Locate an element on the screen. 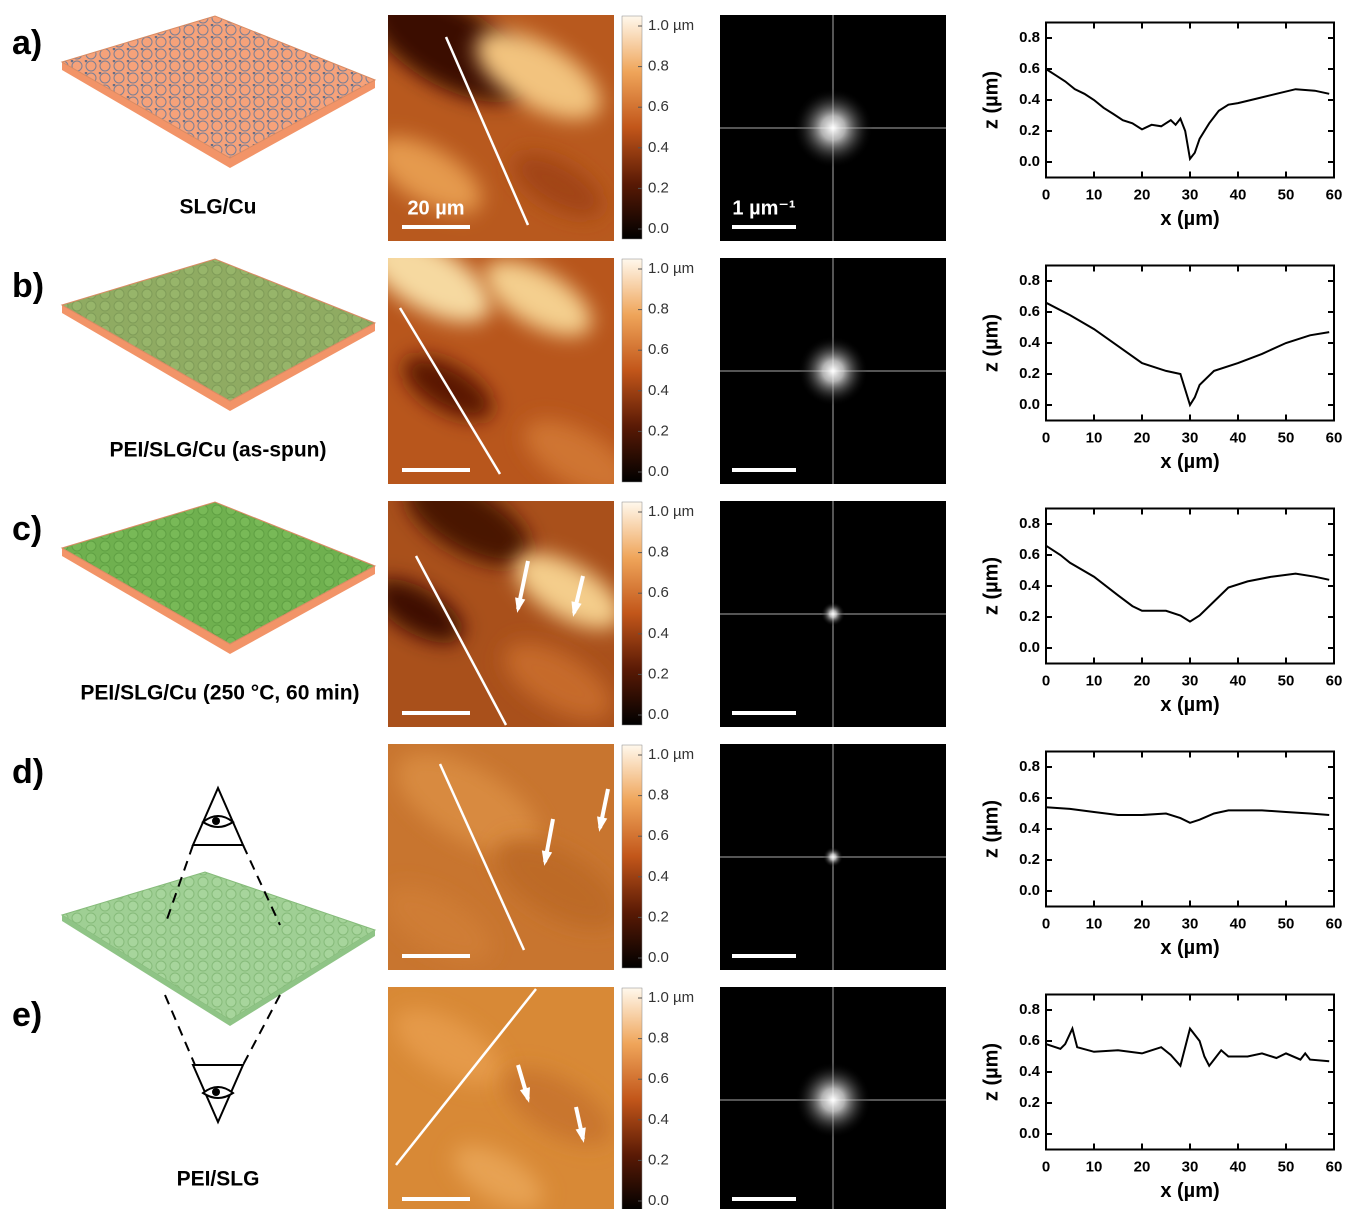  x-tick-label: 20 is located at coordinates (1142, 194).